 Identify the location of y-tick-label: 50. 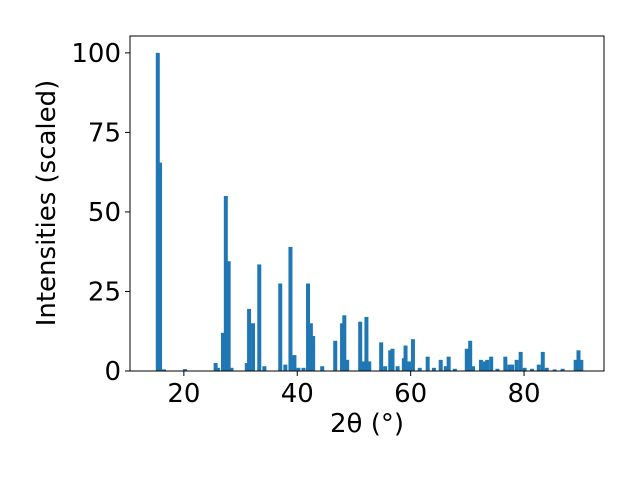
(104, 213).